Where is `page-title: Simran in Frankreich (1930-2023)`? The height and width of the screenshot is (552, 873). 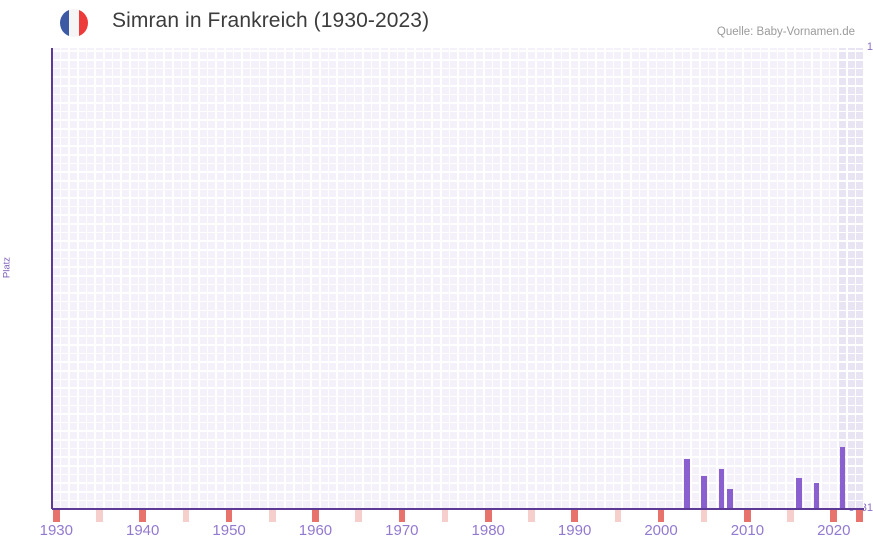
page-title: Simran in Frankreich (1930-2023) is located at coordinates (271, 20).